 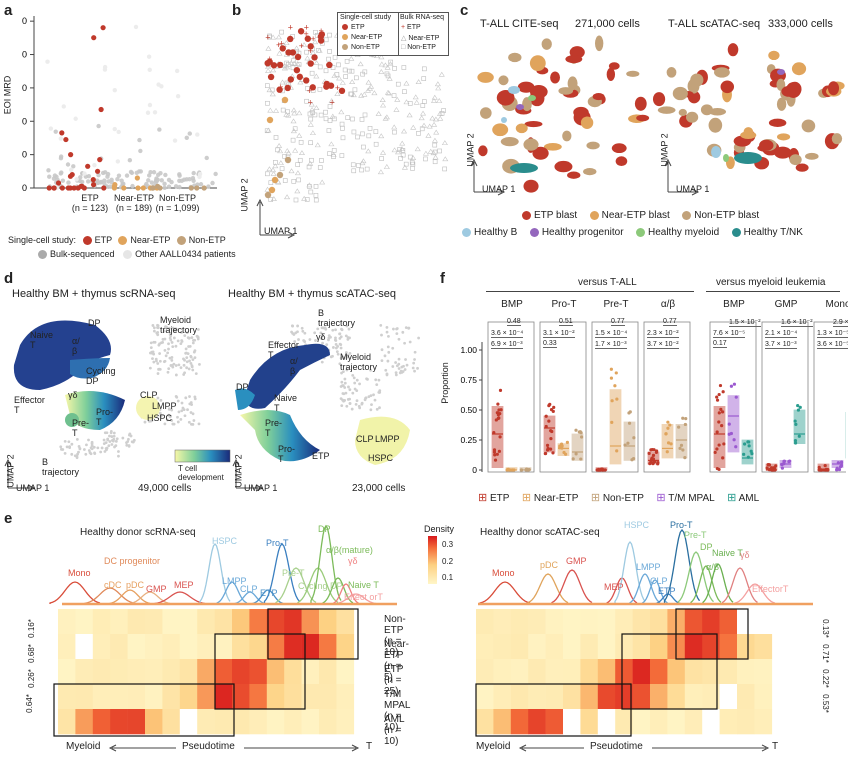 I want to click on legend-bulk-near: Near-ETP, so click(x=424, y=38).